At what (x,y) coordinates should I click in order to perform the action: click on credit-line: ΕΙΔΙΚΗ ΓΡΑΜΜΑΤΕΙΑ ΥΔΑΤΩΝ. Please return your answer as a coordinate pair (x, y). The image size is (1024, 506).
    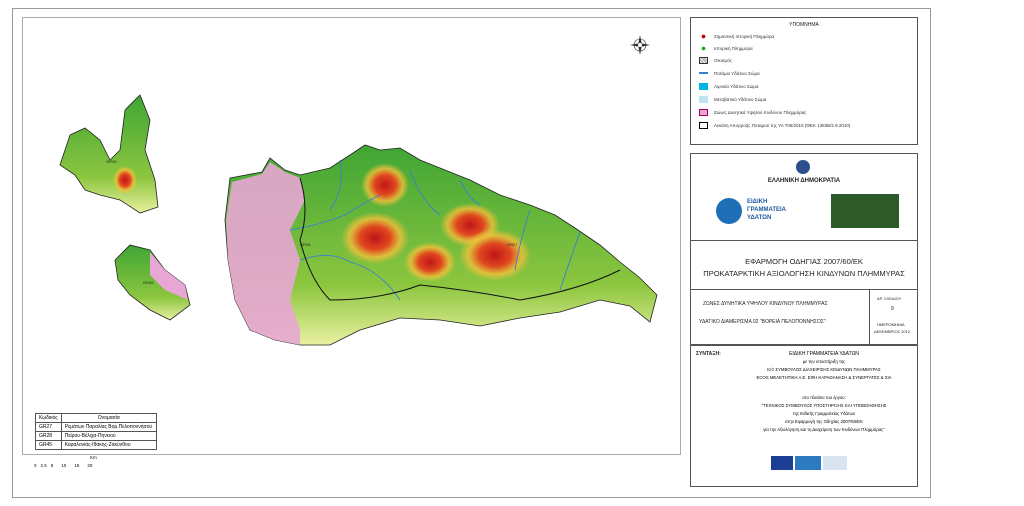
    Looking at the image, I should click on (824, 354).